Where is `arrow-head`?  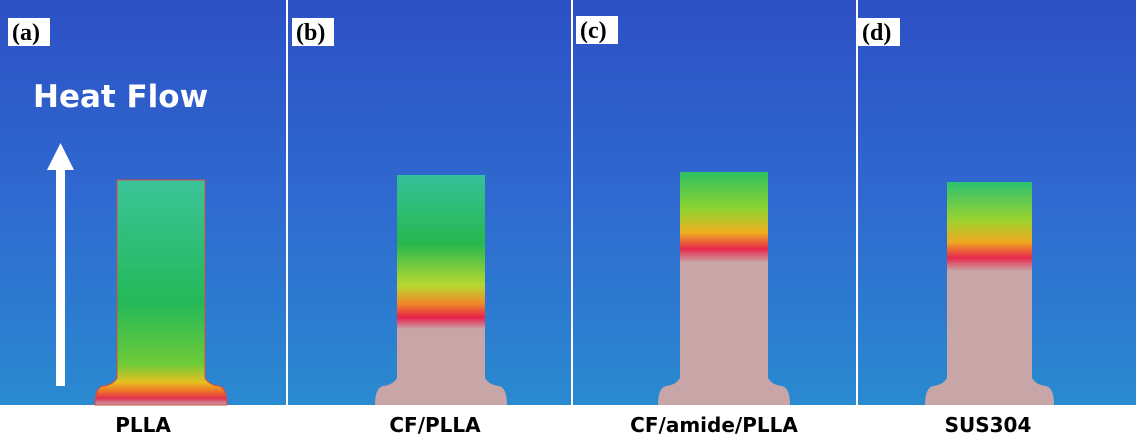
arrow-head is located at coordinates (60, 156).